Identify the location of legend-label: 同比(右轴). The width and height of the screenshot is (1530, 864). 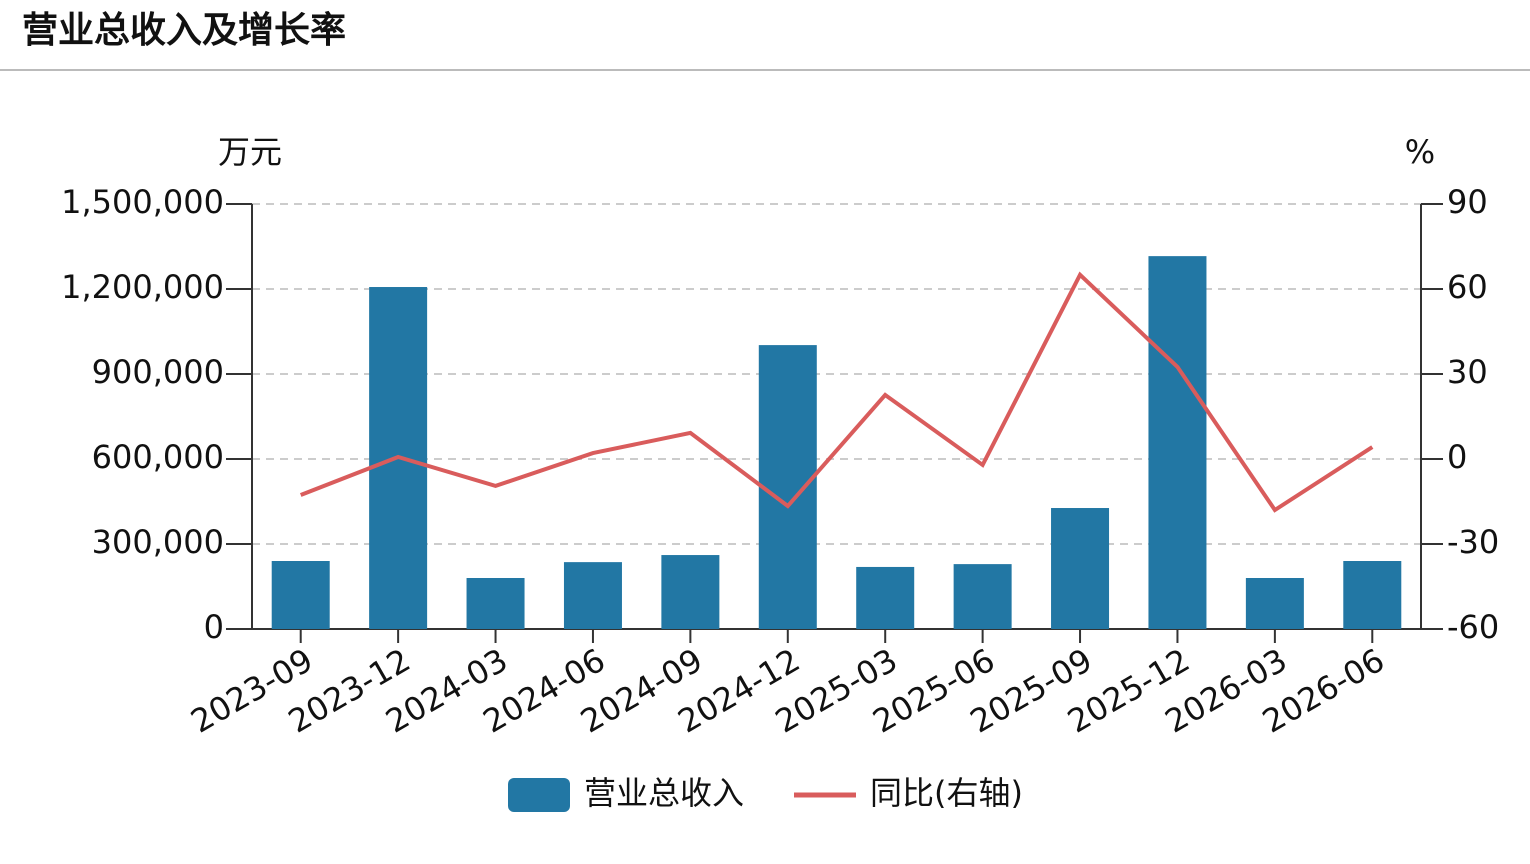
(946, 793).